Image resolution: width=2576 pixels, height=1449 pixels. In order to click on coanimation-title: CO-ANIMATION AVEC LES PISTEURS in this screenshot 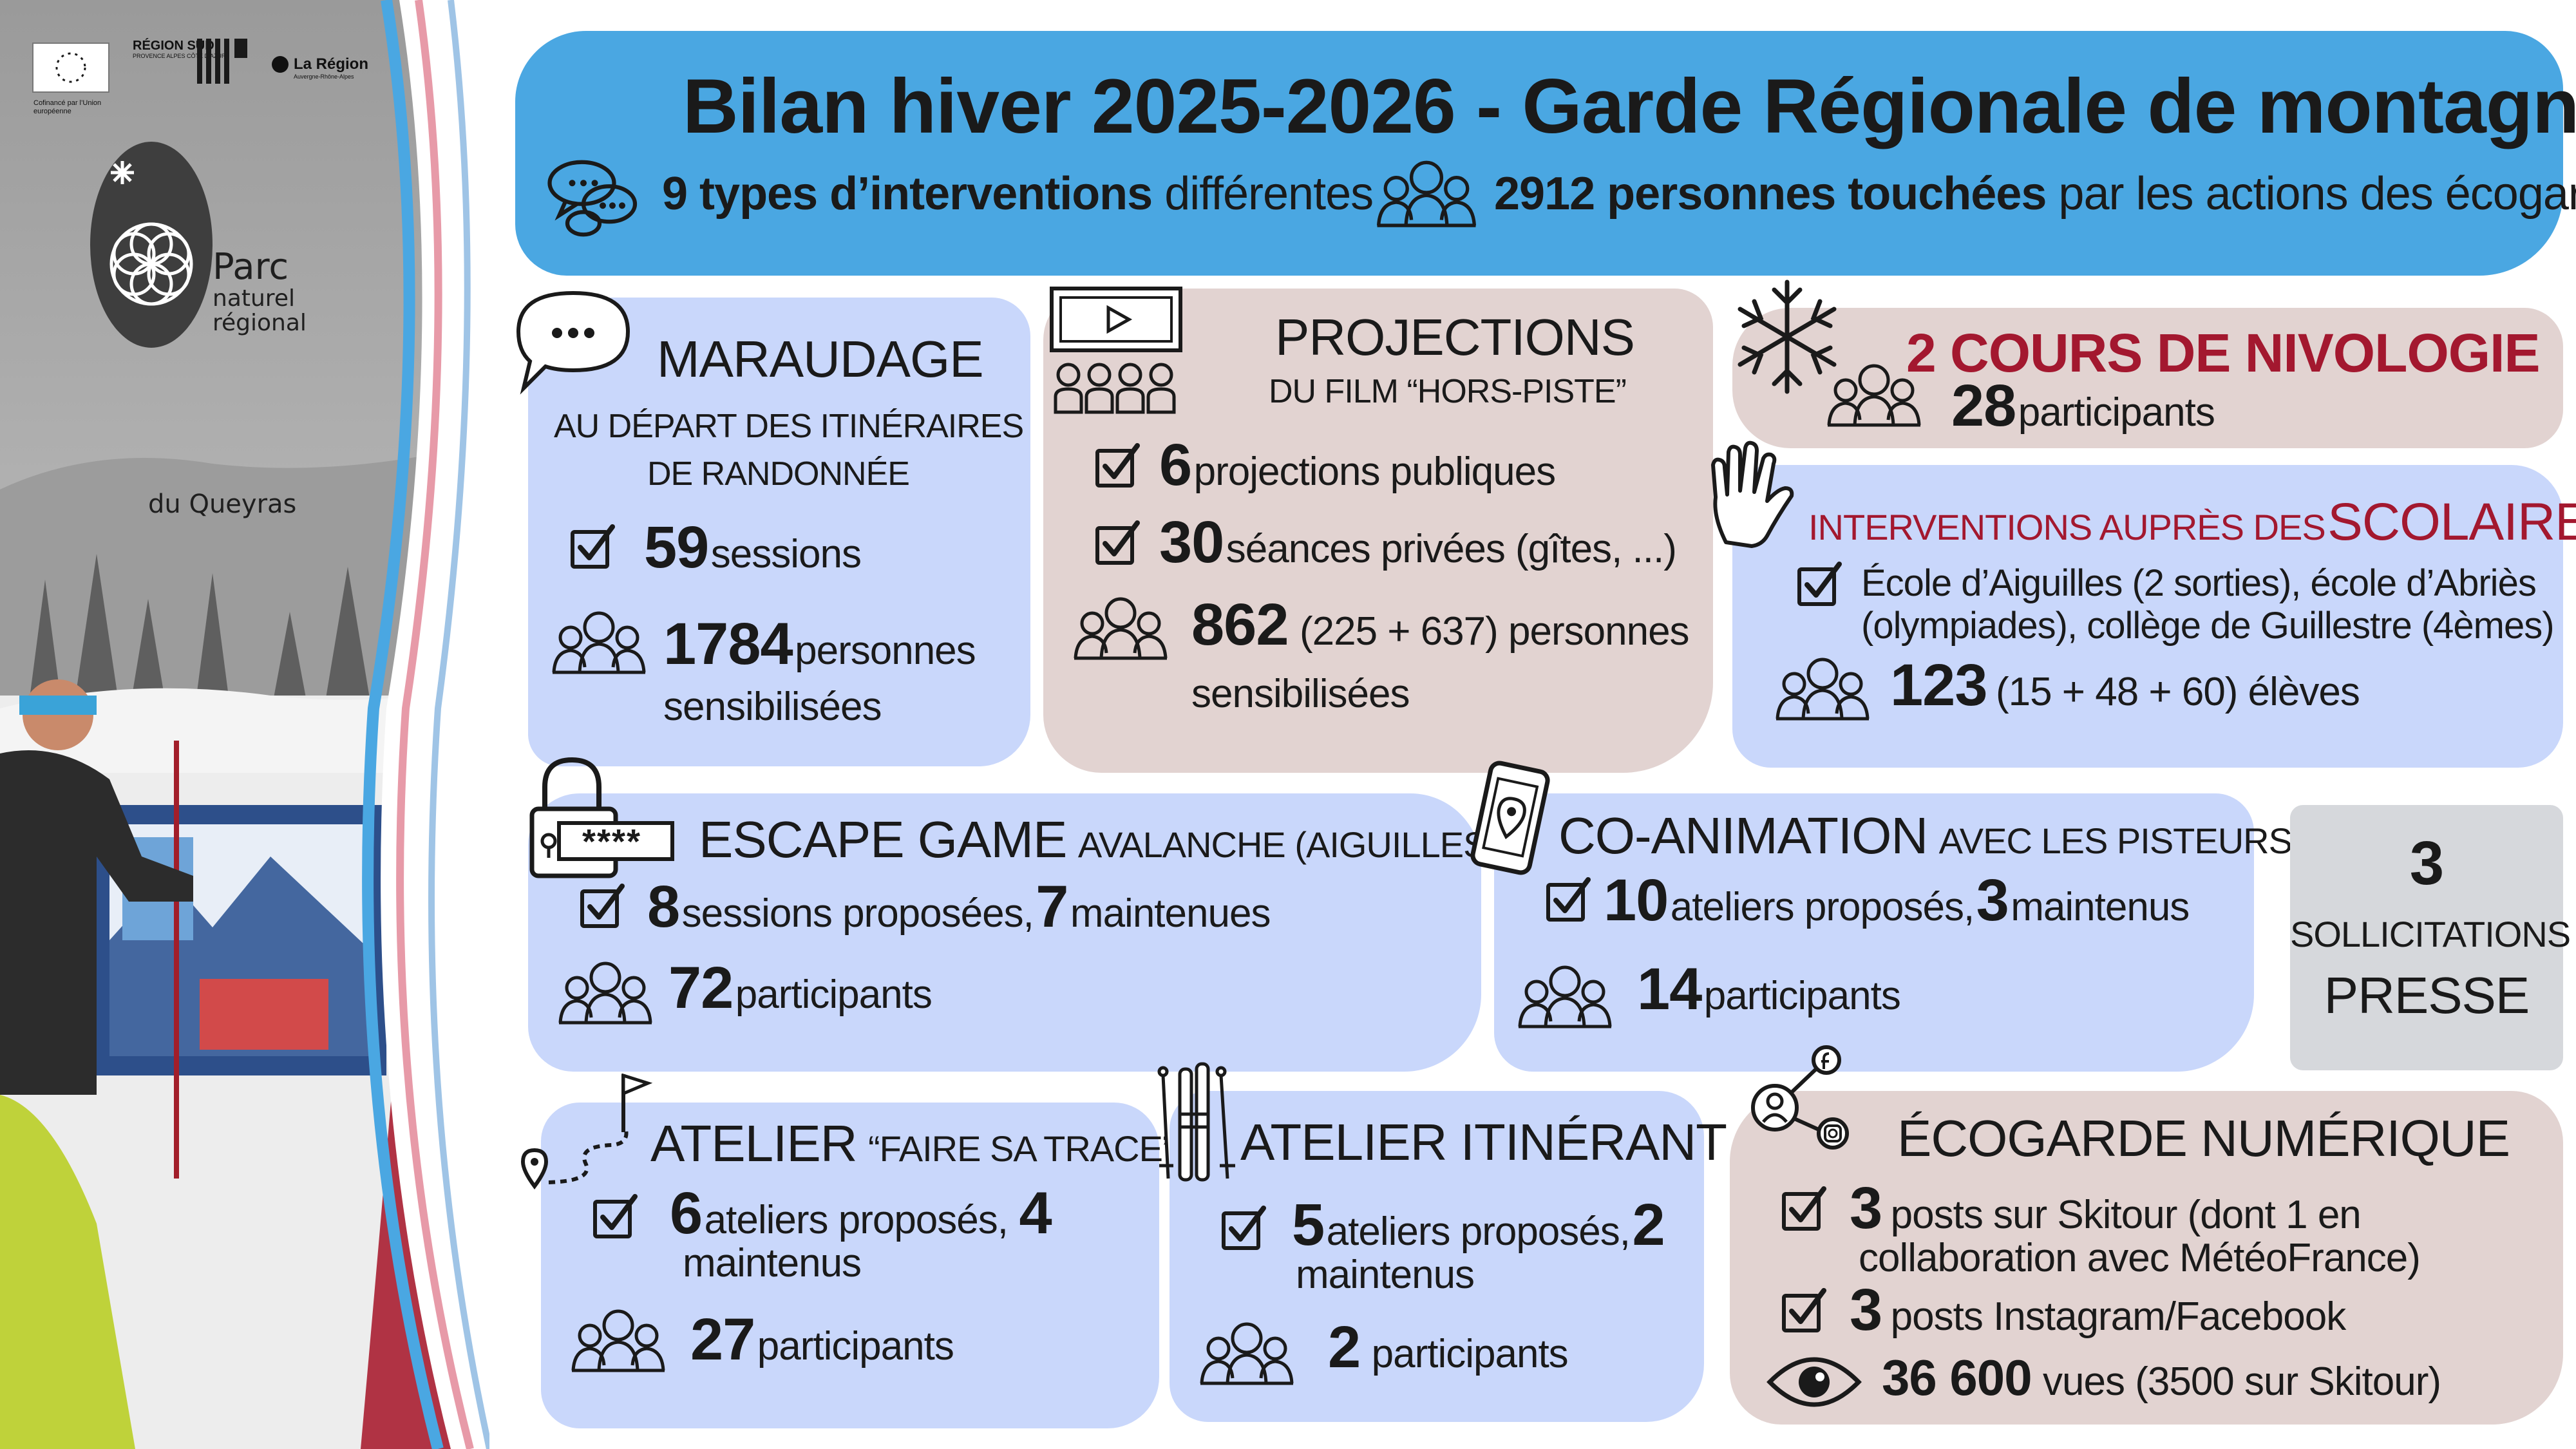, I will do `click(1925, 836)`.